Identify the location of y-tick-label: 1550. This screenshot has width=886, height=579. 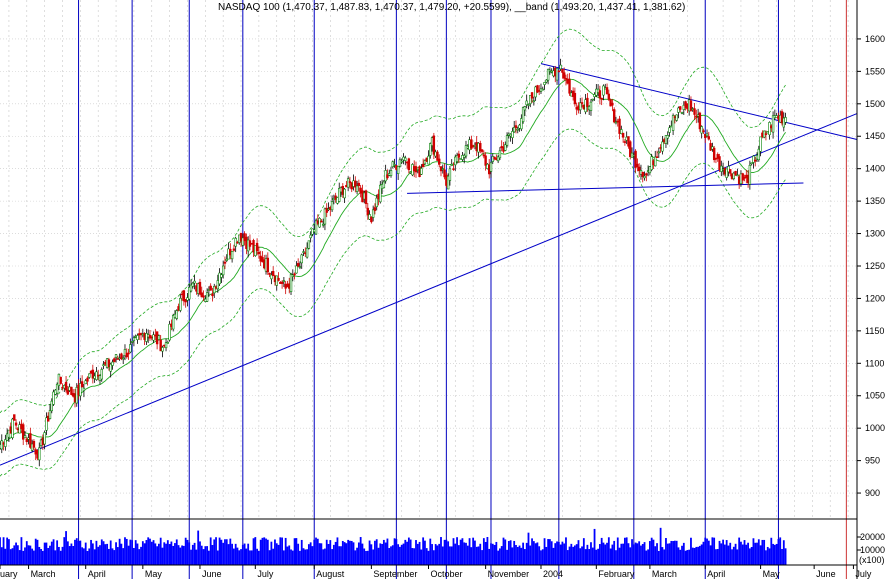
(875, 71).